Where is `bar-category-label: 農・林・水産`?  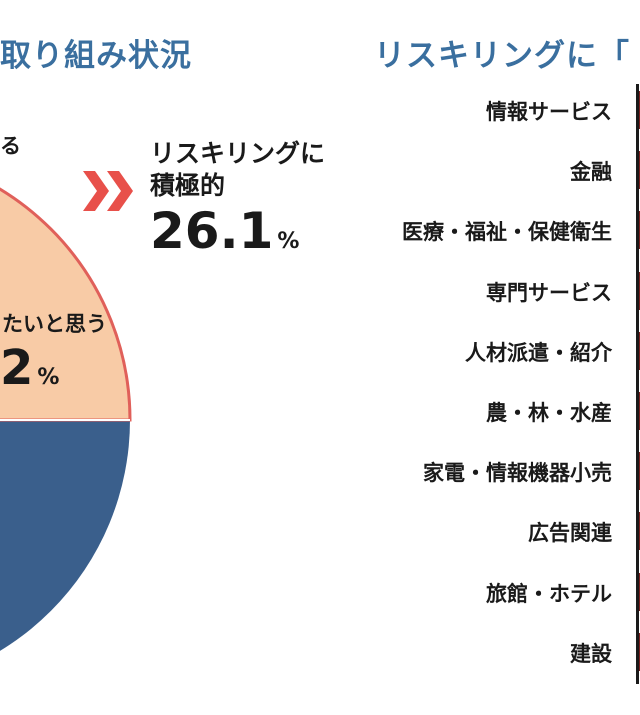 bar-category-label: 農・林・水産 is located at coordinates (549, 413).